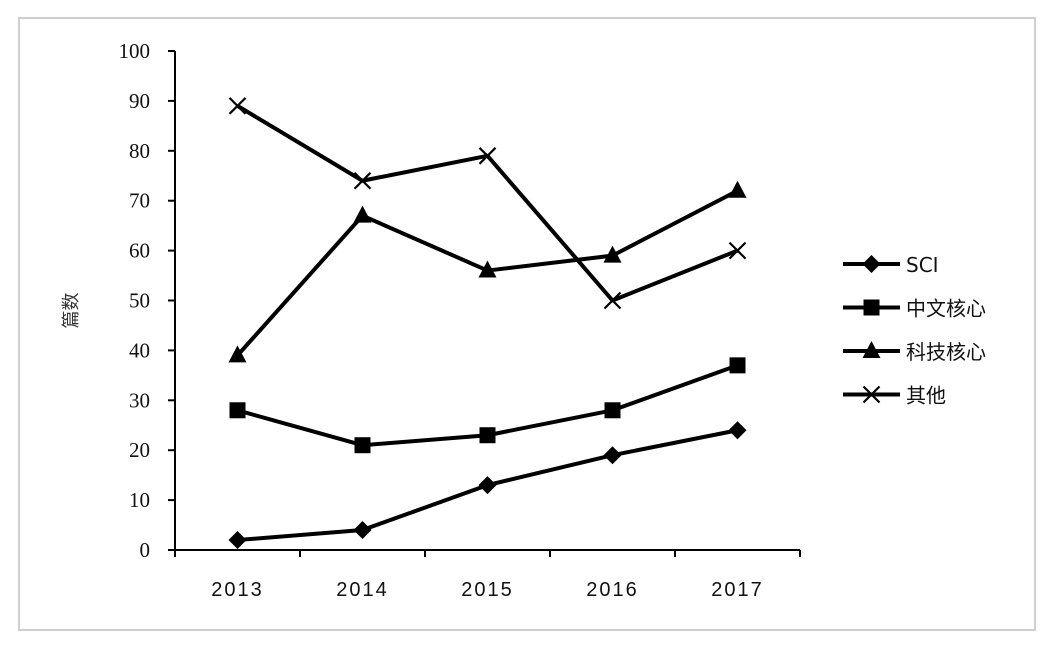 Image resolution: width=1054 pixels, height=647 pixels. I want to click on y-tick-label: 80, so click(139, 151).